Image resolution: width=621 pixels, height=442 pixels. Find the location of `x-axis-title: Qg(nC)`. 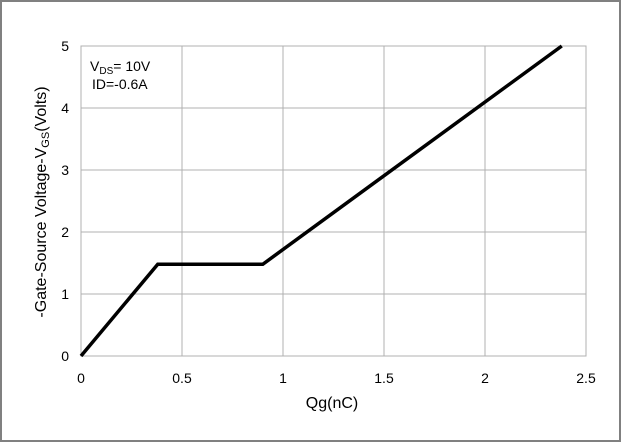

x-axis-title: Qg(nC) is located at coordinates (332, 403).